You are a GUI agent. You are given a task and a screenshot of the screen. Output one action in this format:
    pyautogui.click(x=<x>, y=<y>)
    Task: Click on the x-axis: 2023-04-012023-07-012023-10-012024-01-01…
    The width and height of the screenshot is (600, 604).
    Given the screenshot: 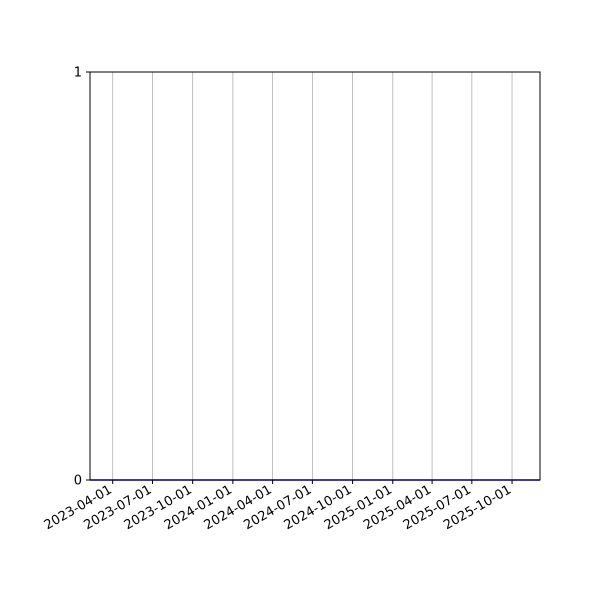 What is the action you would take?
    pyautogui.click(x=278, y=506)
    